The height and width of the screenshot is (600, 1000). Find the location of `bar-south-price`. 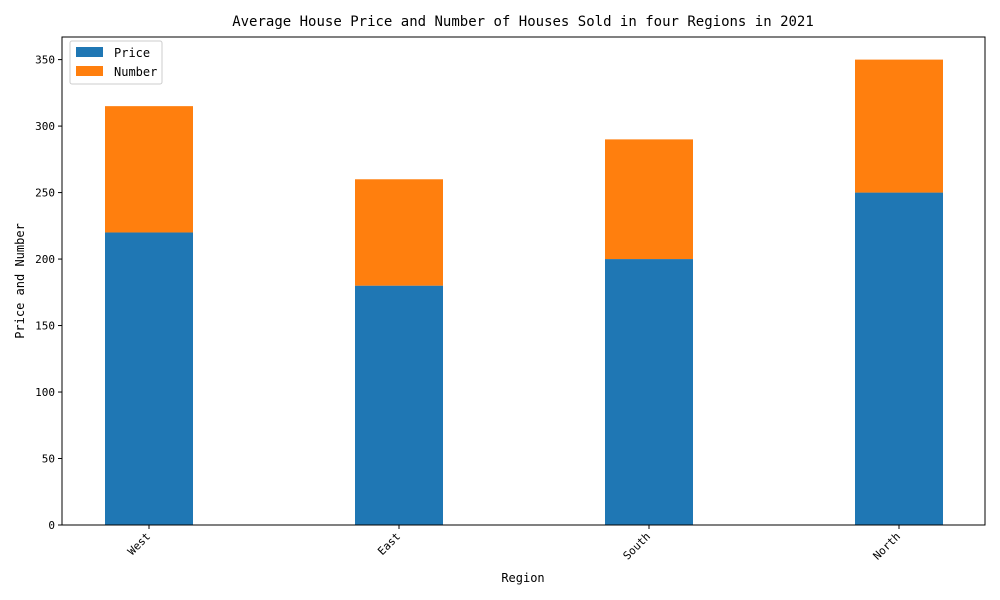

bar-south-price is located at coordinates (649, 392).